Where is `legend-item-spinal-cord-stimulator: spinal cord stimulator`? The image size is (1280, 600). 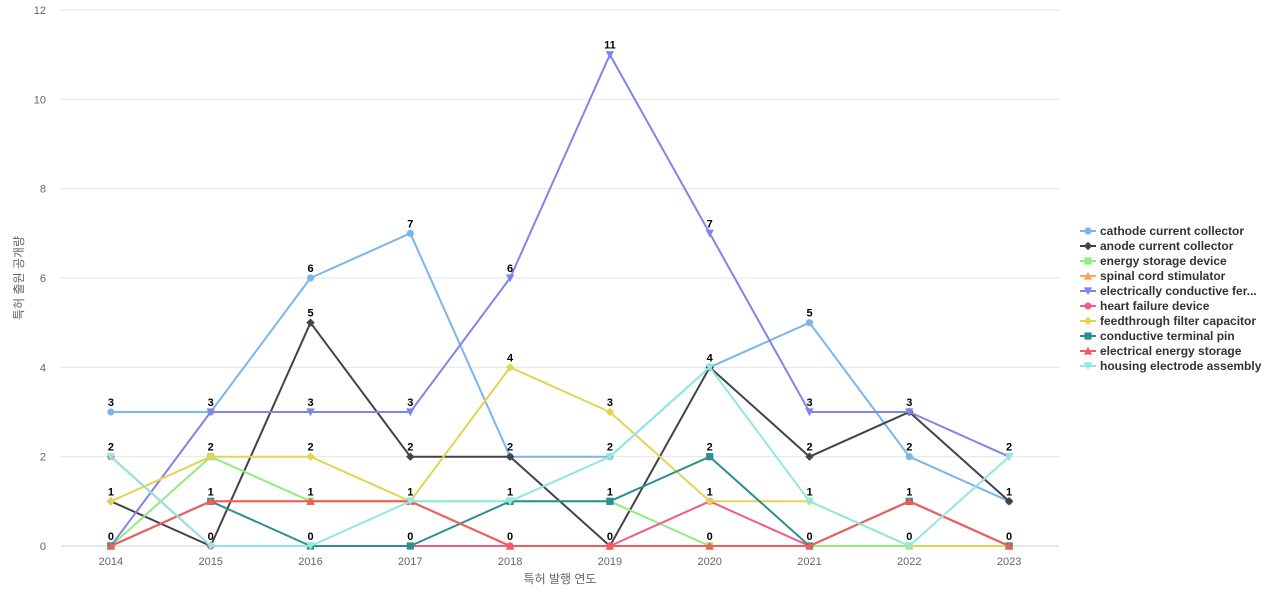 legend-item-spinal-cord-stimulator: spinal cord stimulator is located at coordinates (1153, 276).